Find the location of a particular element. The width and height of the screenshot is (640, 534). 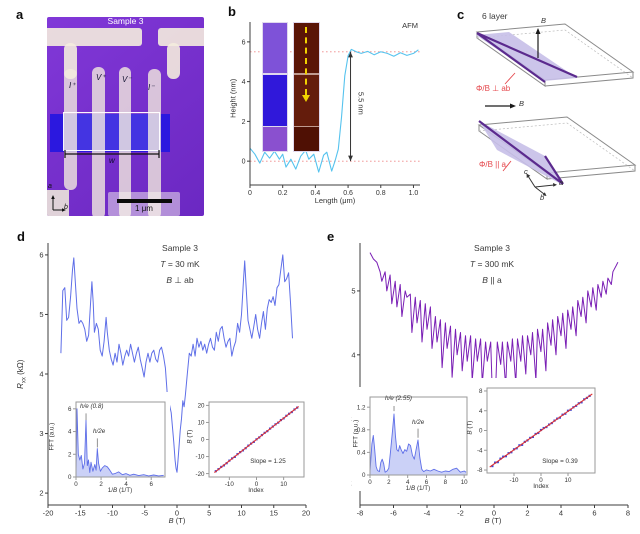

e-title: Sample 3 is located at coordinates (492, 248).